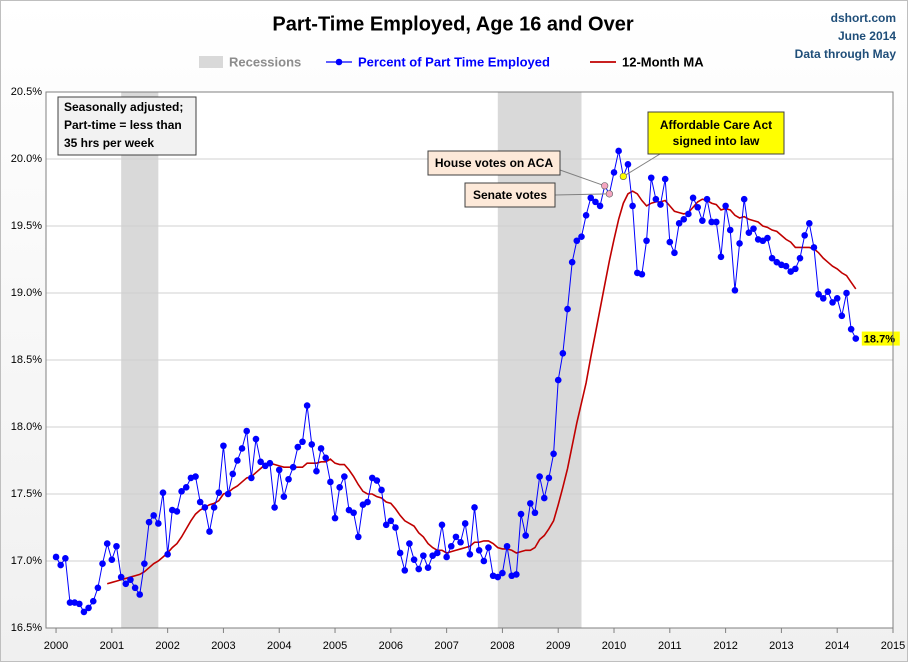 The height and width of the screenshot is (662, 908). Describe the element at coordinates (879, 339) in the screenshot. I see `value-label: 18.7%` at that location.